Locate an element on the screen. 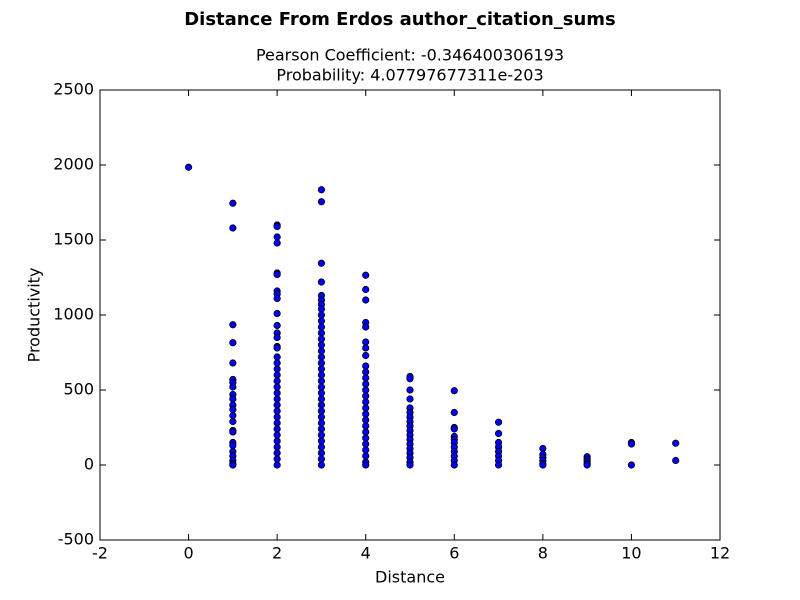  y-tick-label: -500 is located at coordinates (76, 539).